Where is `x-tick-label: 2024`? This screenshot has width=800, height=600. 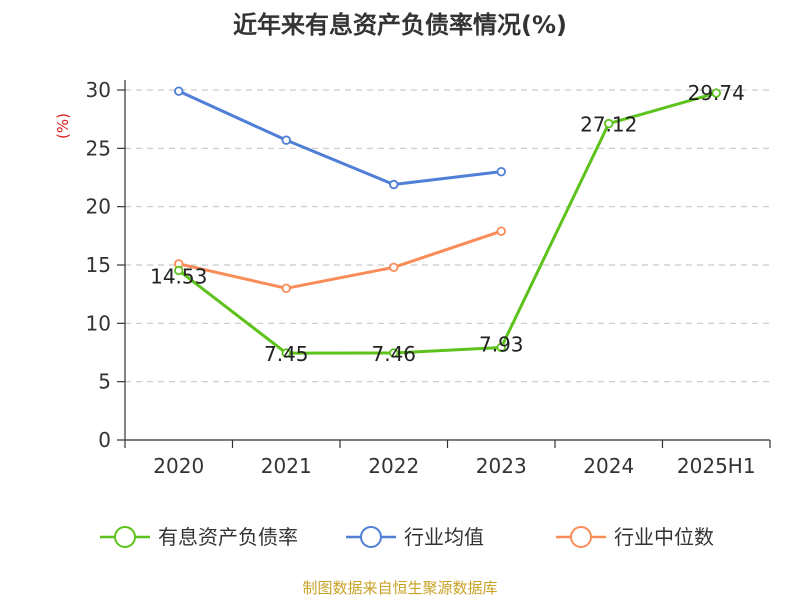 x-tick-label: 2024 is located at coordinates (608, 466).